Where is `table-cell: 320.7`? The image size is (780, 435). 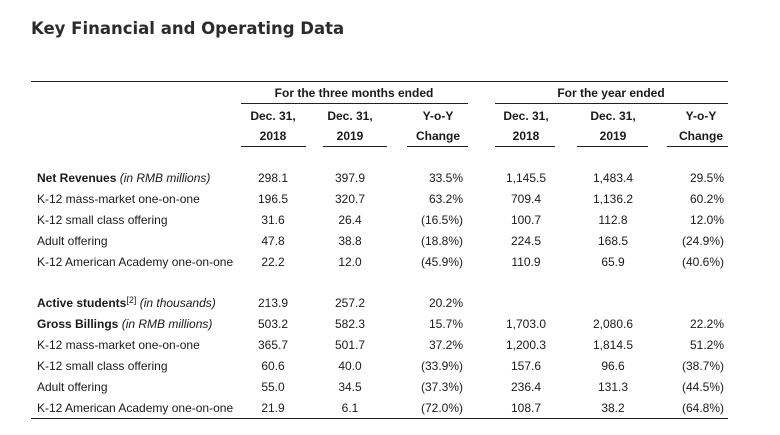
table-cell: 320.7 is located at coordinates (350, 199).